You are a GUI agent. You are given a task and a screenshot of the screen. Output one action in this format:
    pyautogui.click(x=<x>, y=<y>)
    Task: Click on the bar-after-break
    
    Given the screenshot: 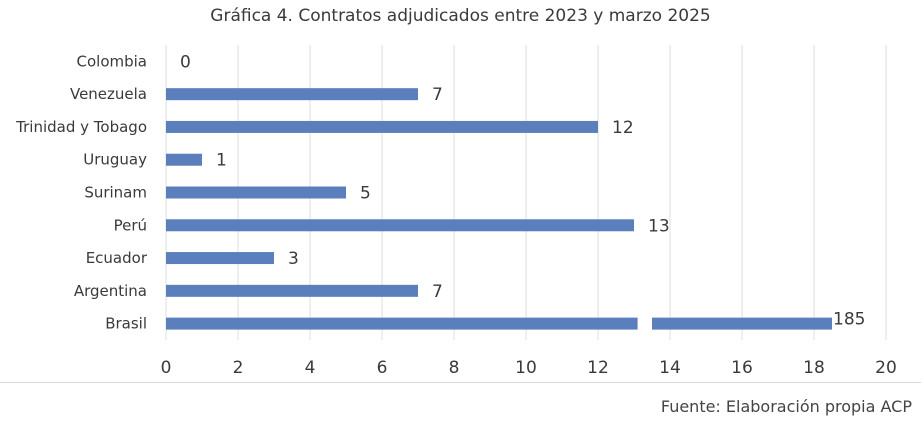 What is the action you would take?
    pyautogui.click(x=742, y=323)
    